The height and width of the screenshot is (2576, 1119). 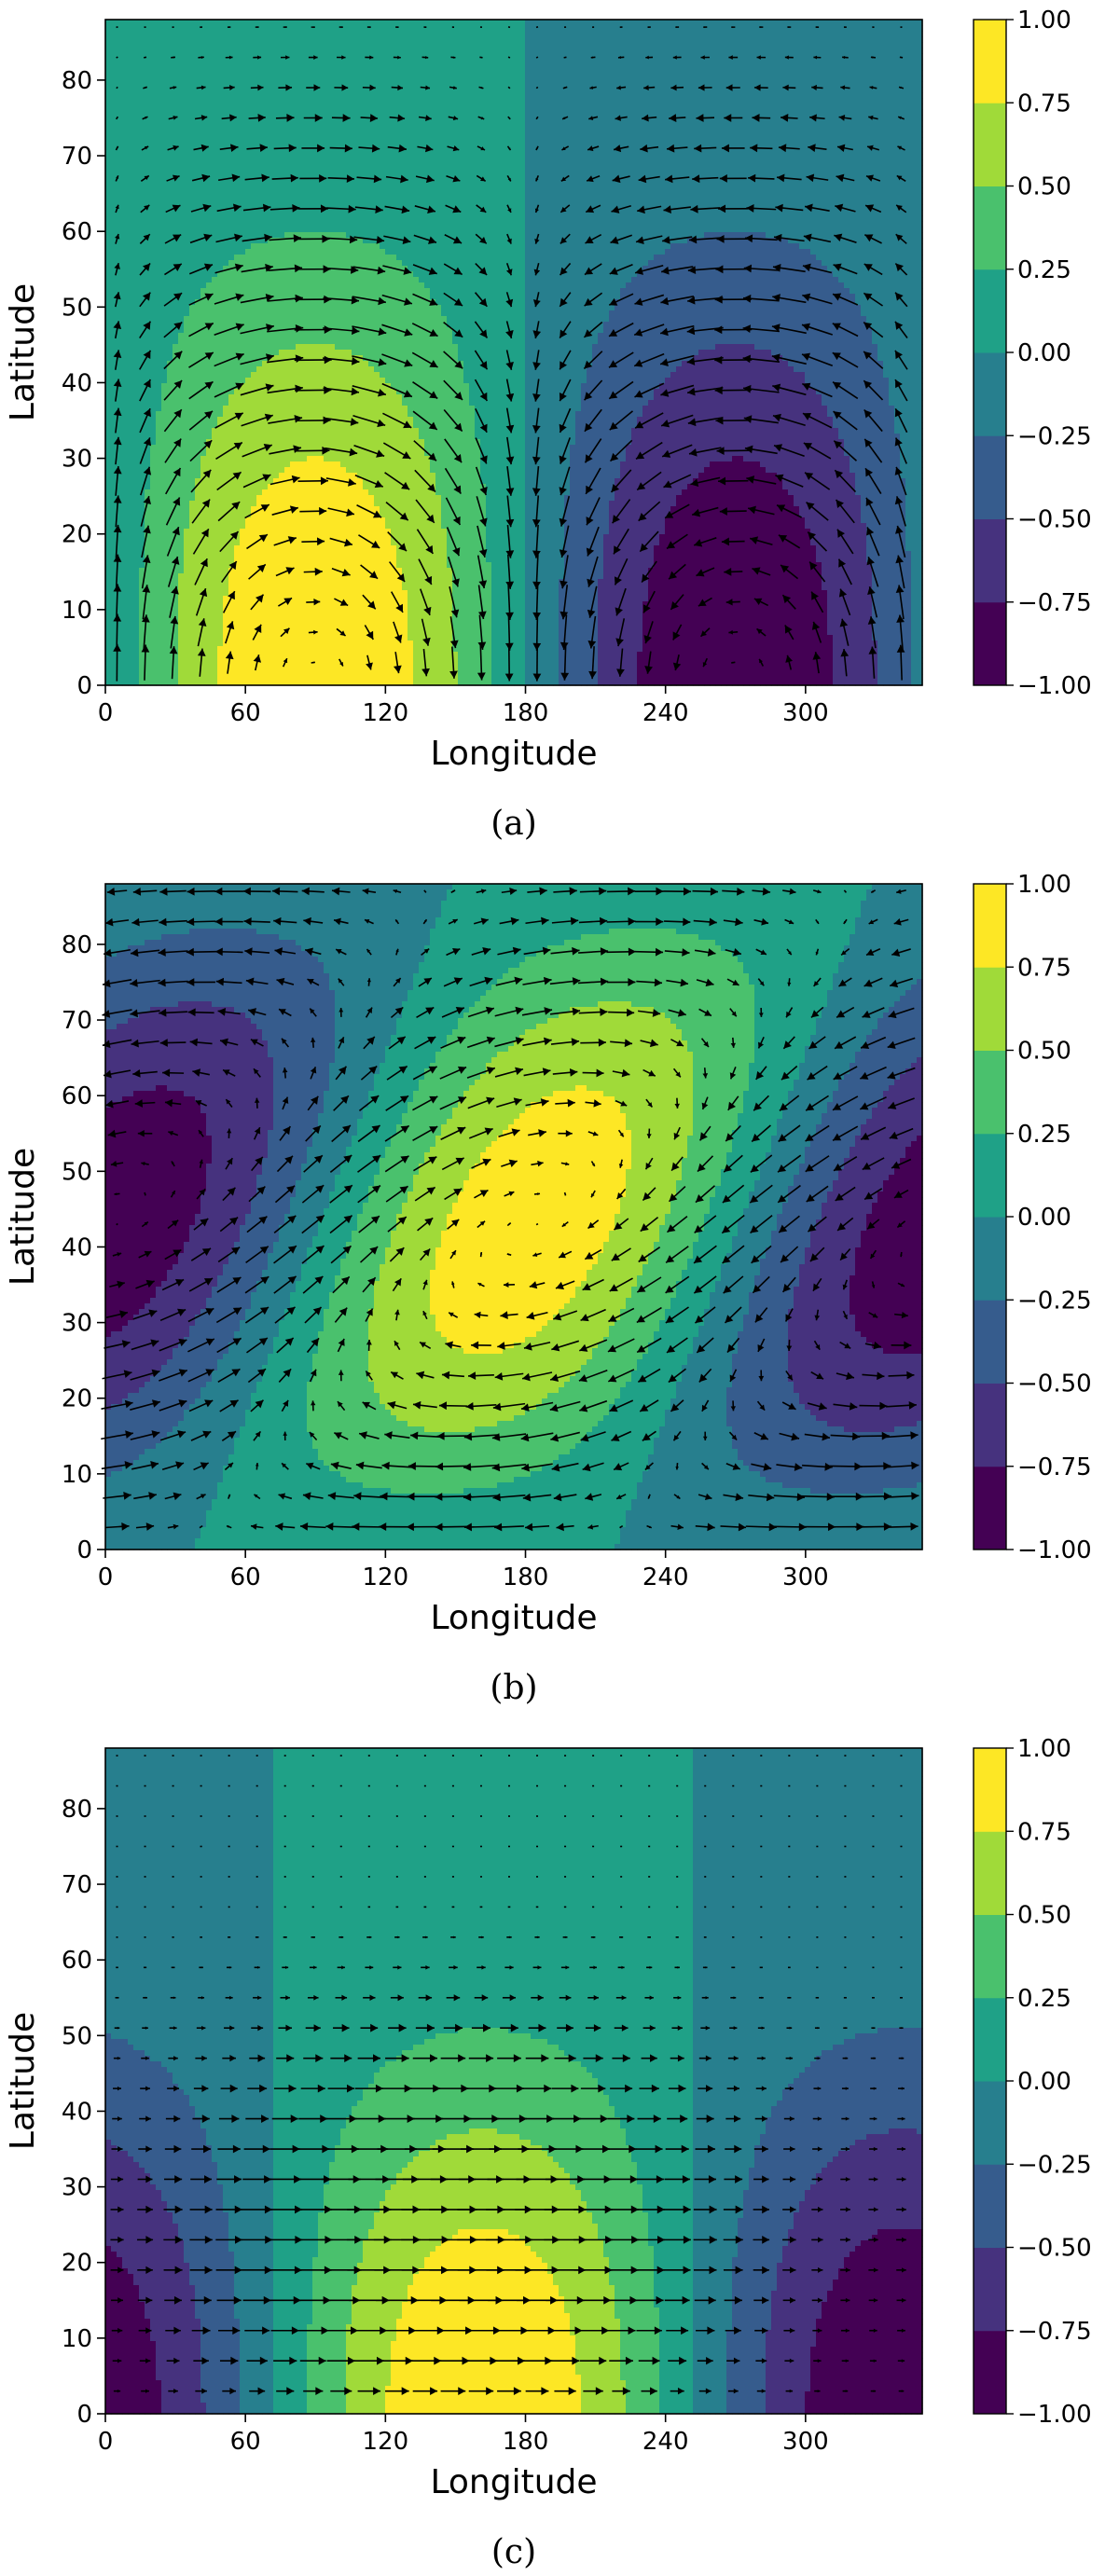 What do you see at coordinates (513, 824) in the screenshot?
I see `panel-caption: (a)` at bounding box center [513, 824].